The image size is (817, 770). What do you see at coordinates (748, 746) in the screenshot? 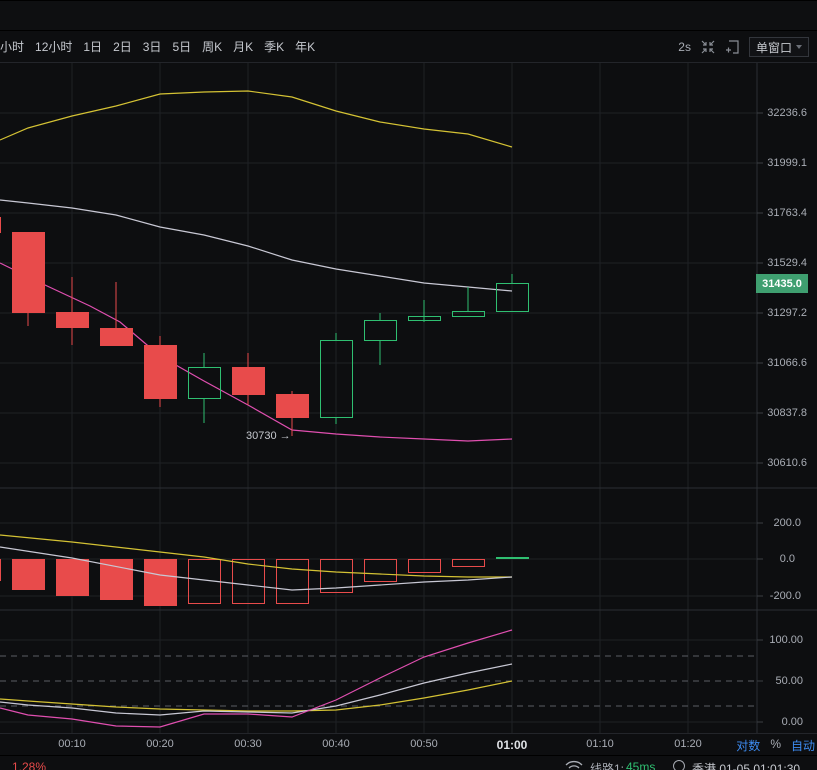
I see `log-scale-toggle: 对数` at bounding box center [748, 746].